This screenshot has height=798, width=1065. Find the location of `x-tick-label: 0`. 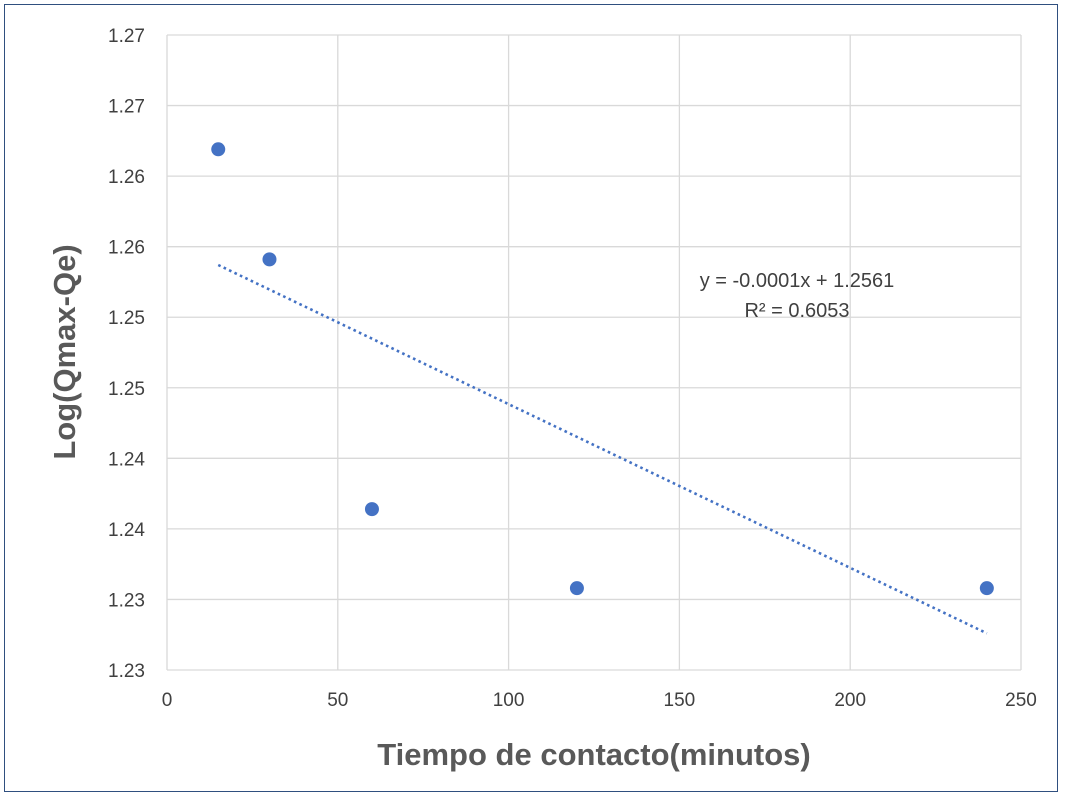

x-tick-label: 0 is located at coordinates (167, 700).